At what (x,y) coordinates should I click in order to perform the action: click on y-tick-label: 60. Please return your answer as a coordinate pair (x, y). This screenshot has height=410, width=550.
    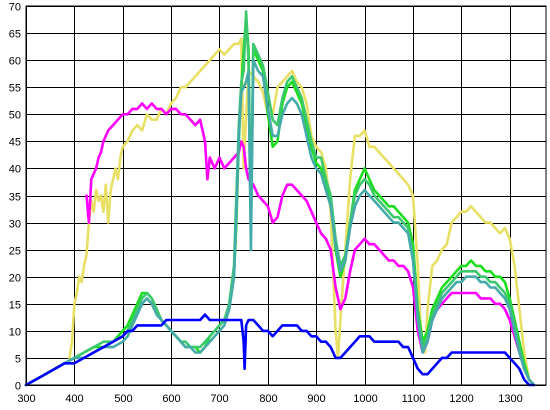
    Looking at the image, I should click on (15, 62).